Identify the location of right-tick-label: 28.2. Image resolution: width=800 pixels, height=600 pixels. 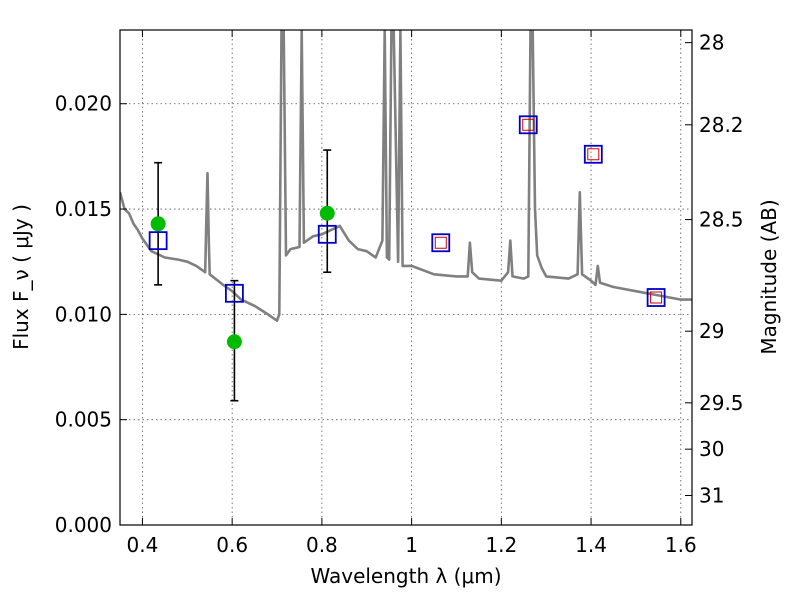
(721, 125).